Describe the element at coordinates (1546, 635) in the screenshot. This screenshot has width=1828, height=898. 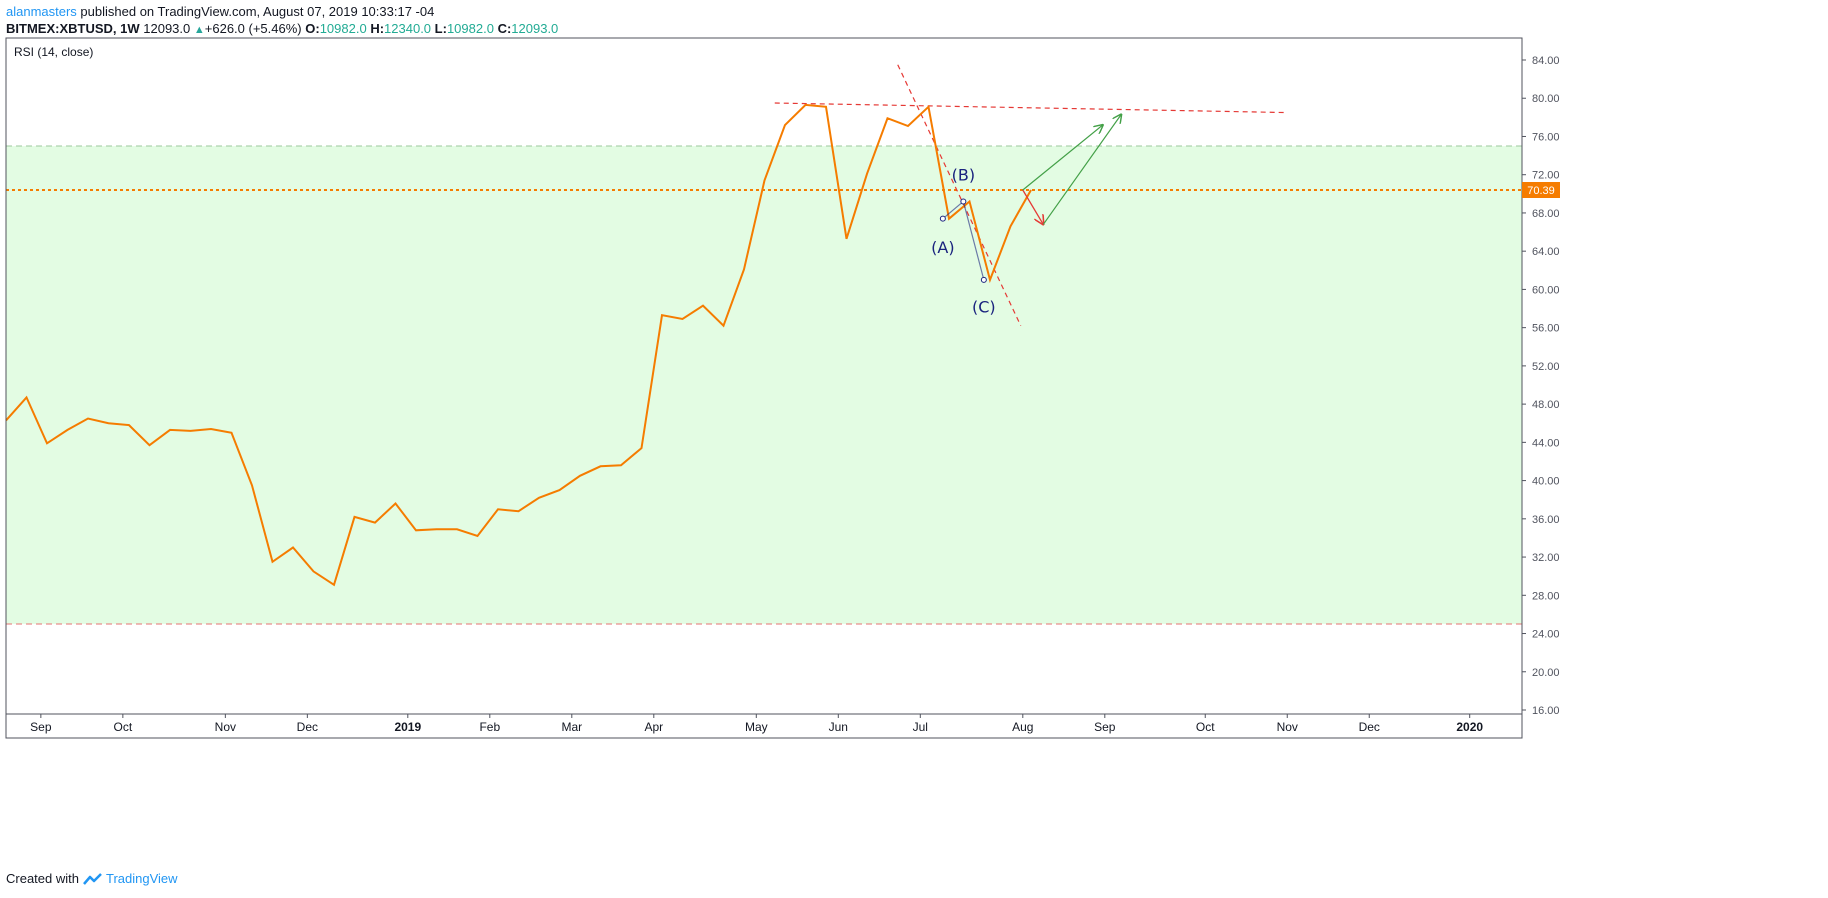
I see `y-tick-label: 24.00` at that location.